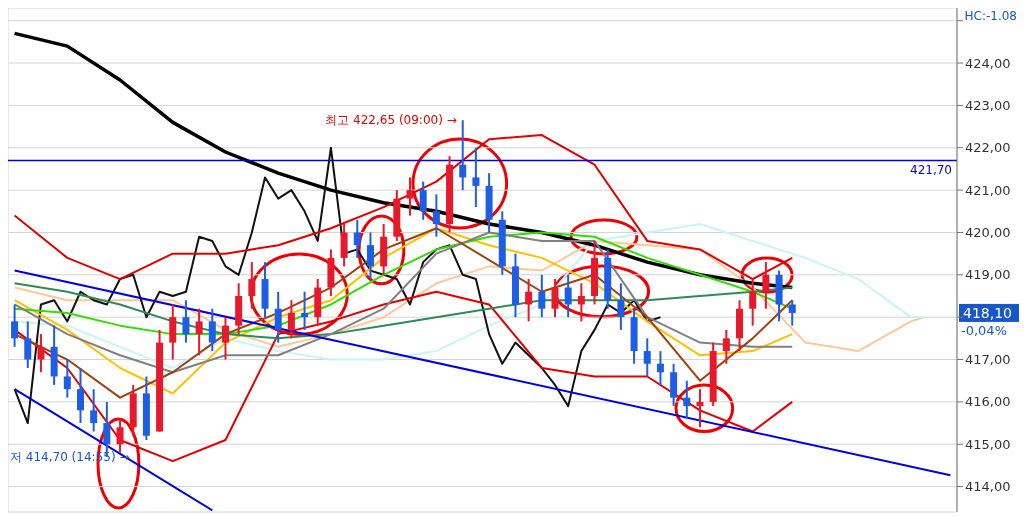  Describe the element at coordinates (988, 63) in the screenshot. I see `y-tick-label: 424,00` at that location.